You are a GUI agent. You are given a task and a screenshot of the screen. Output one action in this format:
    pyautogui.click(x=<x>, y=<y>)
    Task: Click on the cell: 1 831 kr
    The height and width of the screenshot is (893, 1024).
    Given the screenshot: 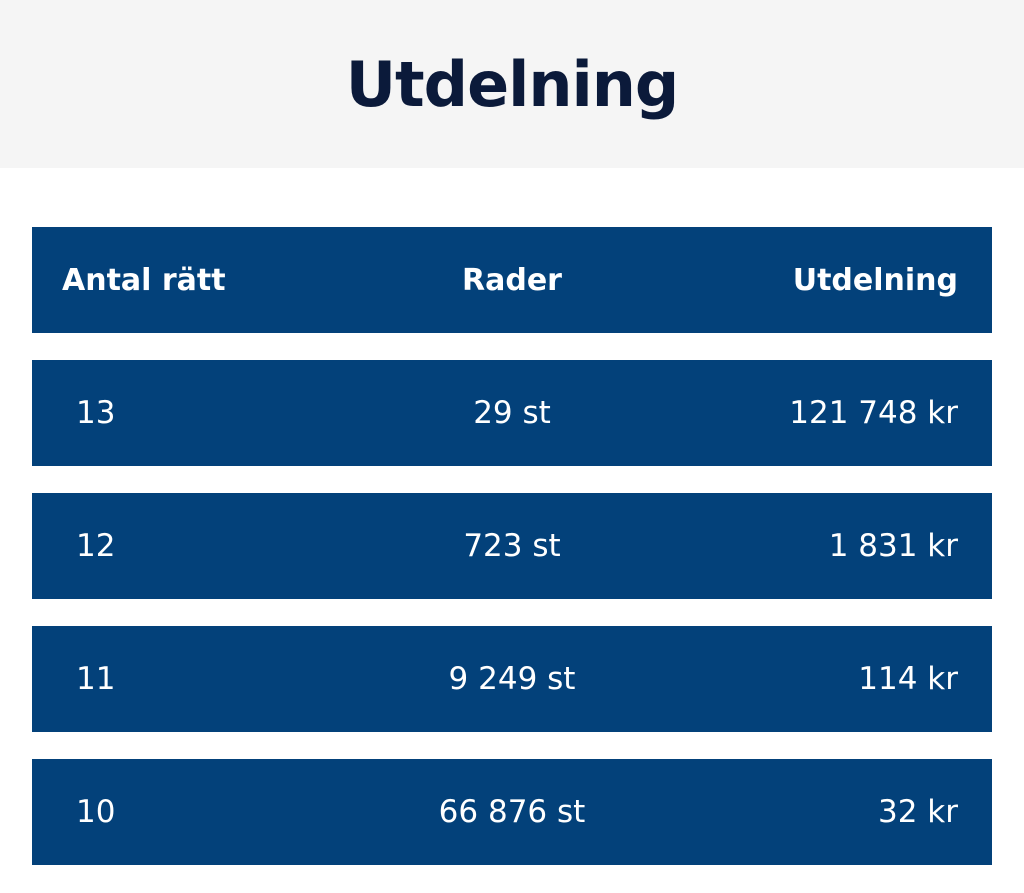 What is the action you would take?
    pyautogui.click(x=893, y=546)
    